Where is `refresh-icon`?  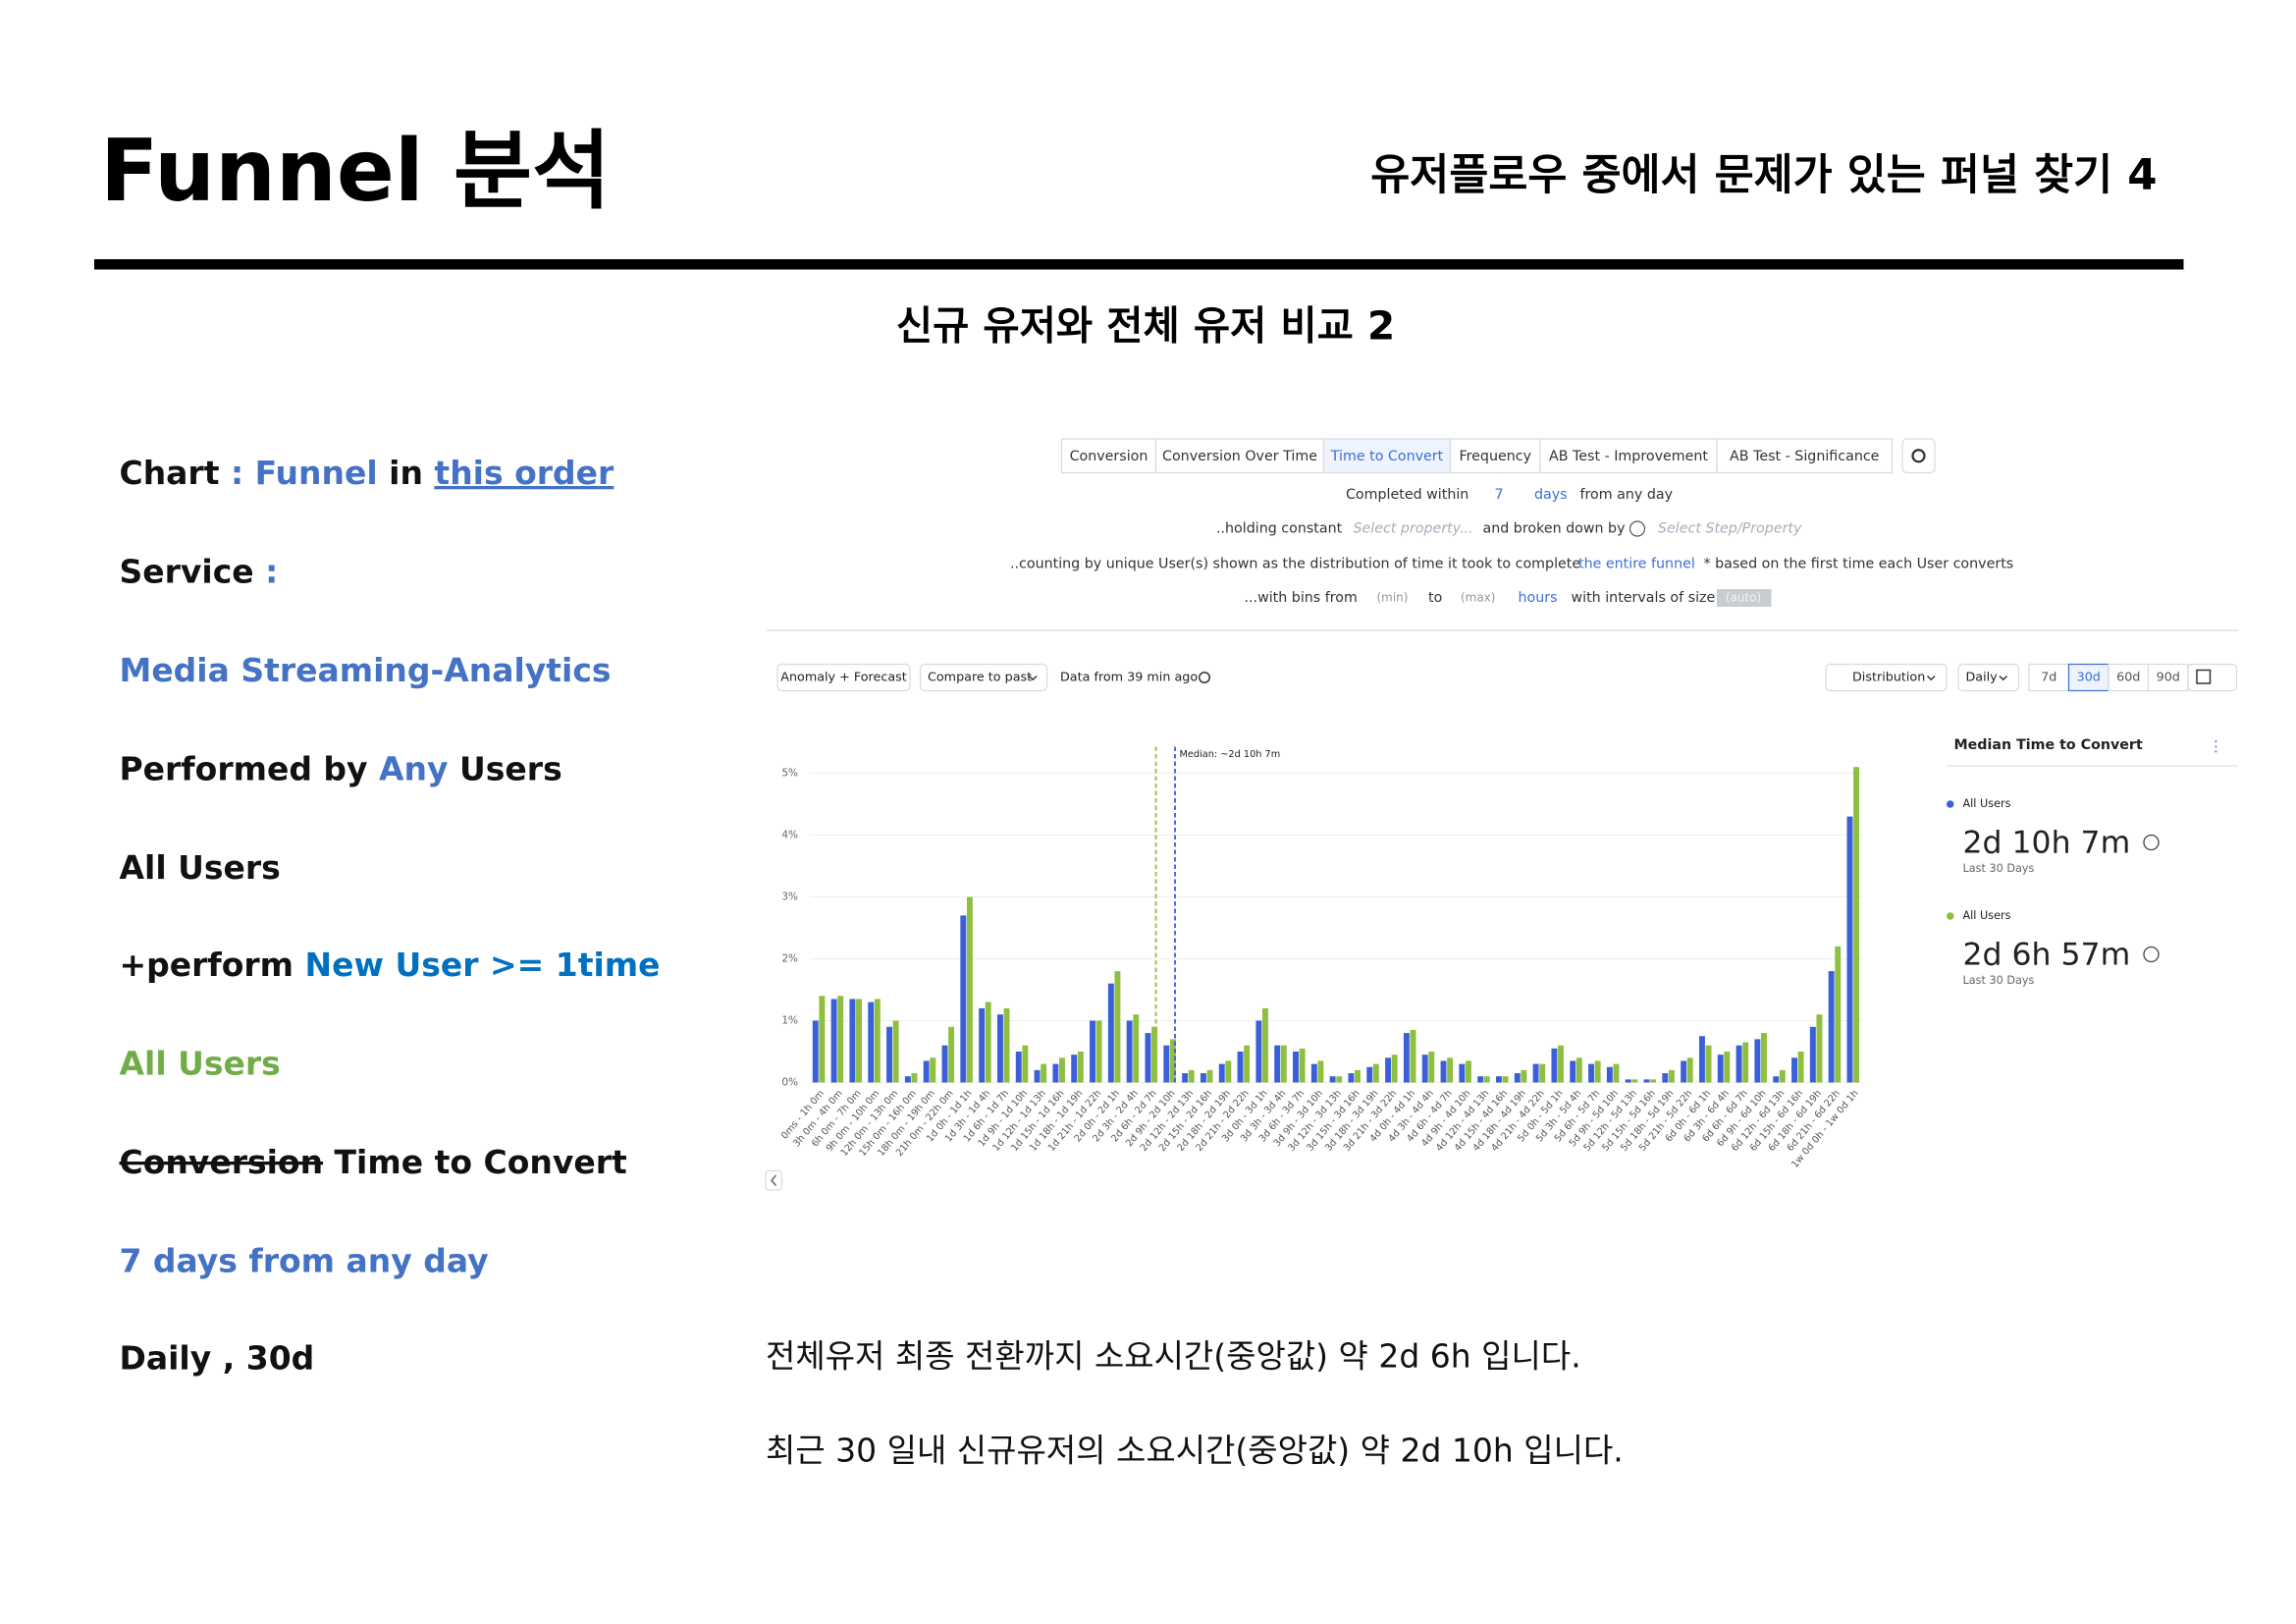 refresh-icon is located at coordinates (1205, 677).